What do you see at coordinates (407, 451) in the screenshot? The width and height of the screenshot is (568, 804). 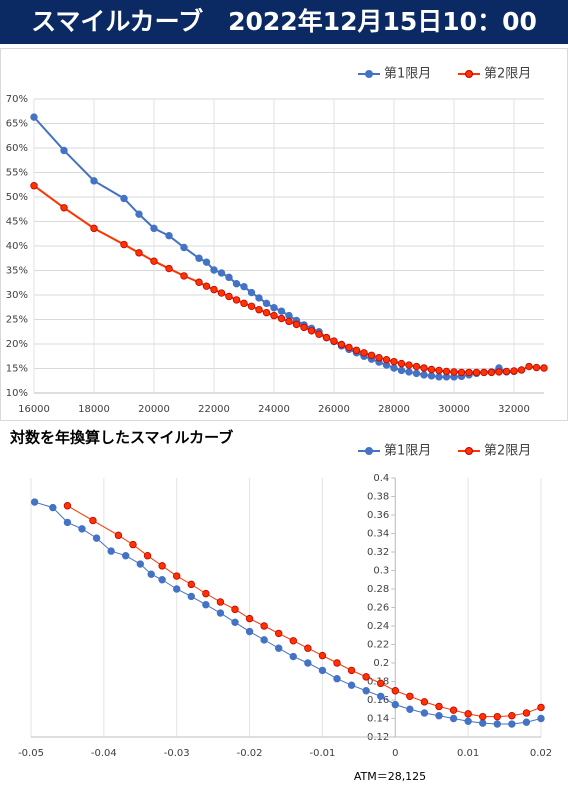 I see `legend-label: 第1限月` at bounding box center [407, 451].